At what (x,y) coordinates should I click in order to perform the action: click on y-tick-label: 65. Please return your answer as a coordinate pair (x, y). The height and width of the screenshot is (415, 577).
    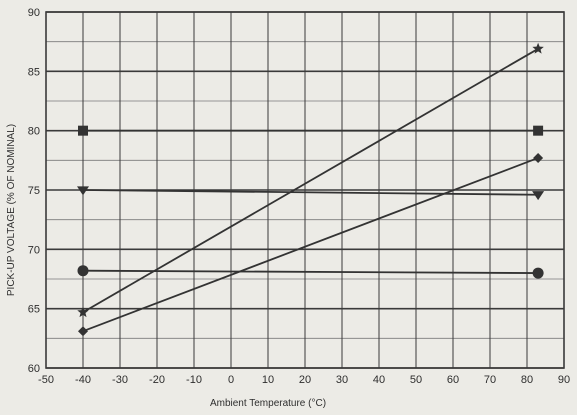
    Looking at the image, I should click on (34, 310).